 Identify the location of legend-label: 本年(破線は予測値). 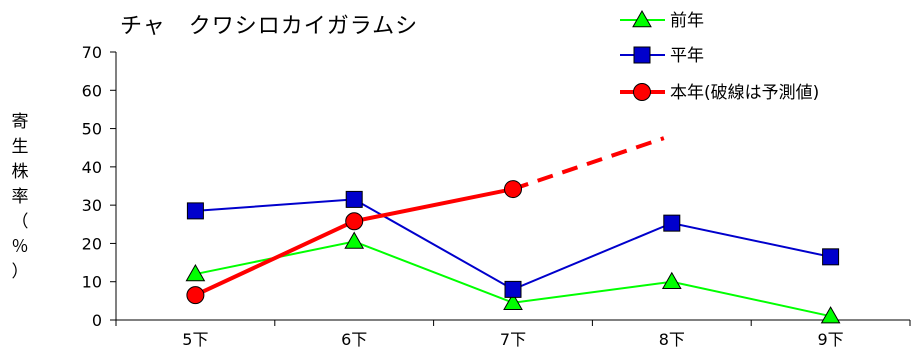
(744, 93).